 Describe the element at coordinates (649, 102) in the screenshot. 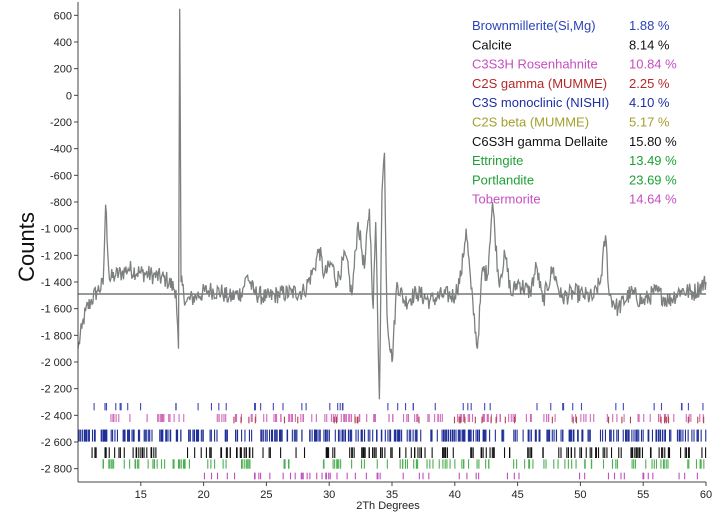

I see `legend-entry-percent: 4.10 %` at that location.